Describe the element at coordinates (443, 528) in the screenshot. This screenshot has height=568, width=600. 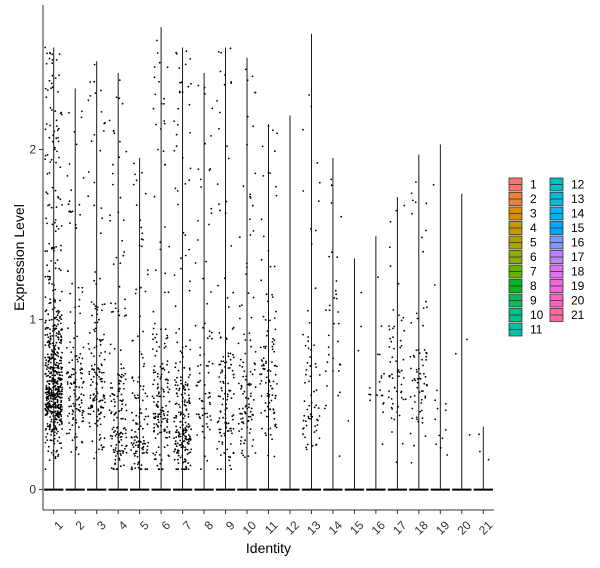
I see `x-tick-label: 19` at that location.